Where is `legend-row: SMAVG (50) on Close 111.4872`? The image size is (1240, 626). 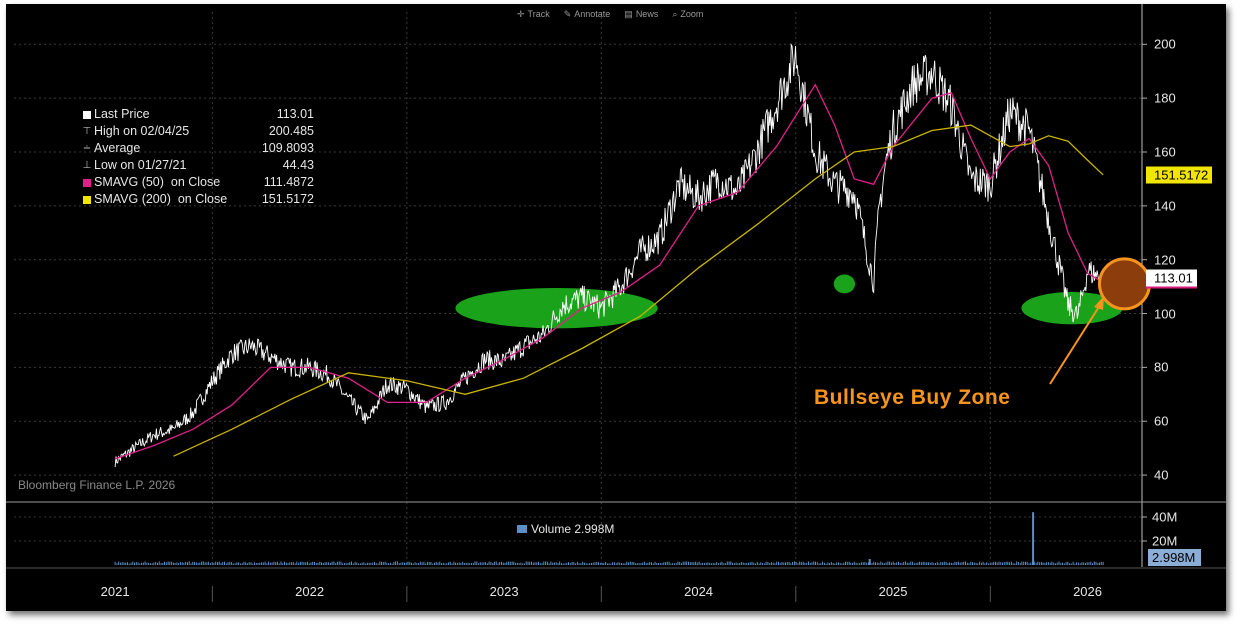
legend-row: SMAVG (50) on Close 111.4872 is located at coordinates (197, 182).